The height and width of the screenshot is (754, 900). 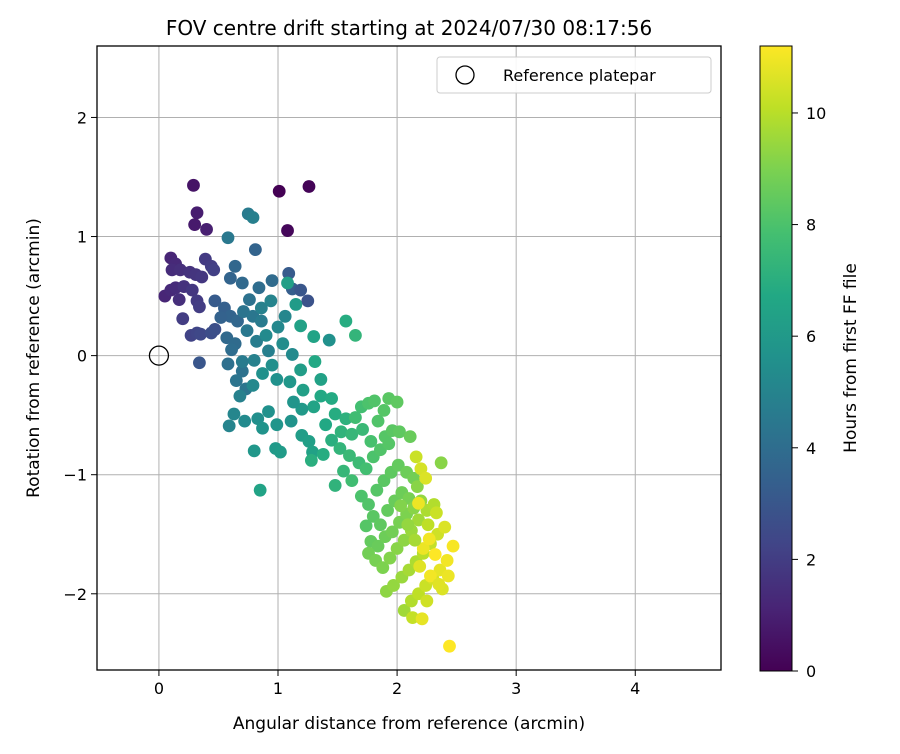 What do you see at coordinates (811, 336) in the screenshot?
I see `colorbar-tick-label: 6` at bounding box center [811, 336].